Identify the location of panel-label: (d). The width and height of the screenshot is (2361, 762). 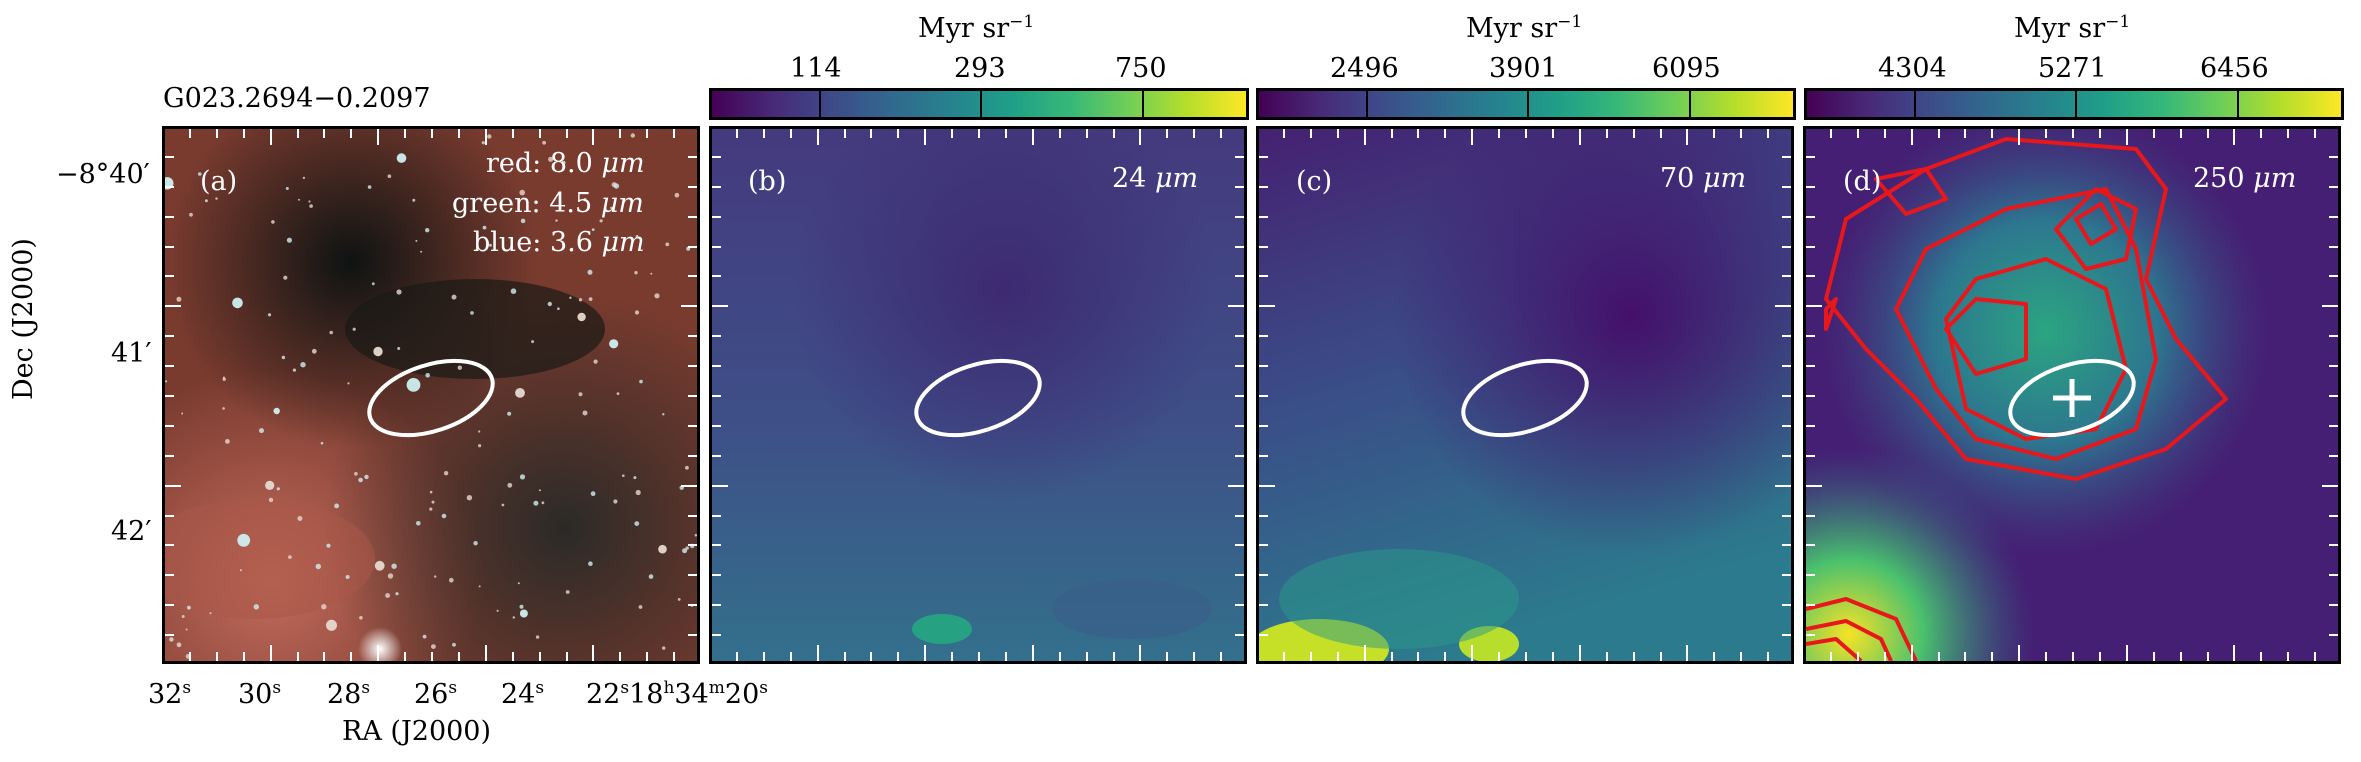
(1862, 181).